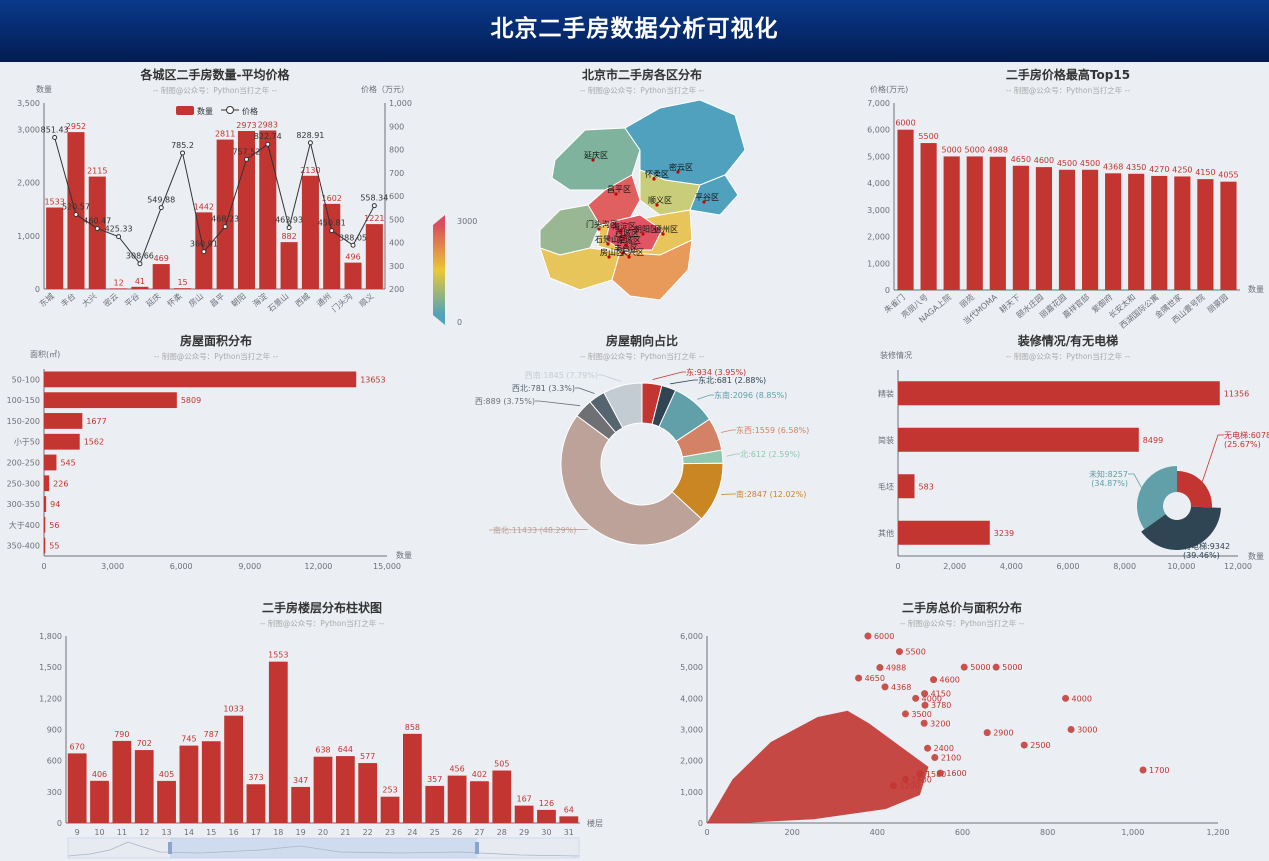 This screenshot has width=1269, height=861. I want to click on district-price-label: 450.81, so click(332, 223).